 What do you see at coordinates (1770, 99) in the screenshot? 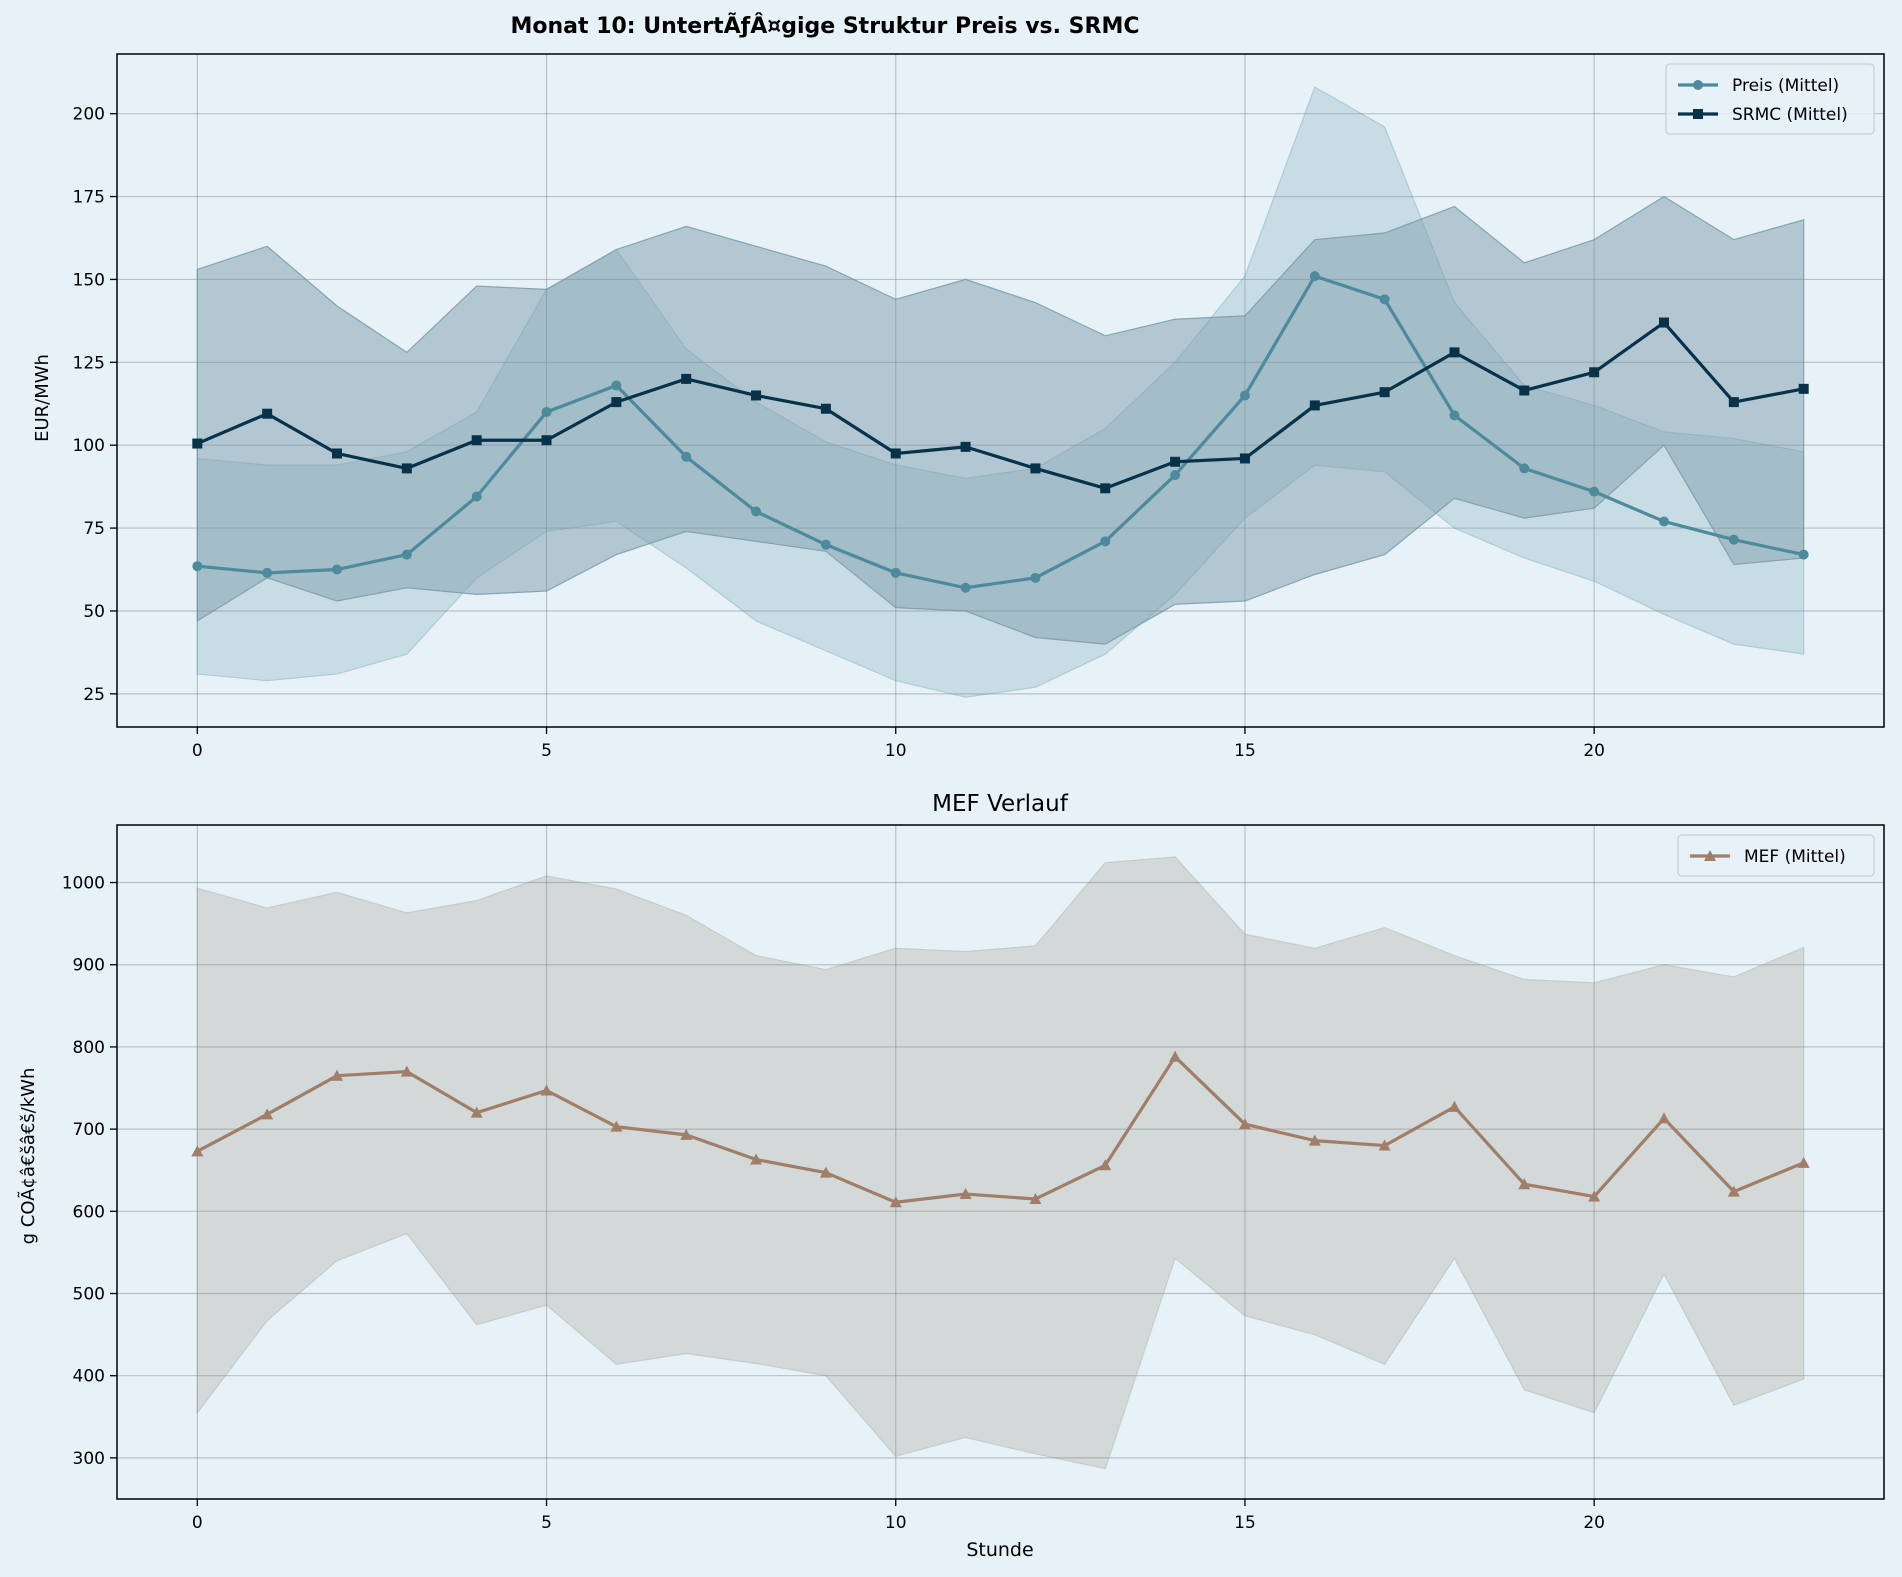
I see `top-legend: Preis (Mittel) SRMC (Mittel)` at bounding box center [1770, 99].